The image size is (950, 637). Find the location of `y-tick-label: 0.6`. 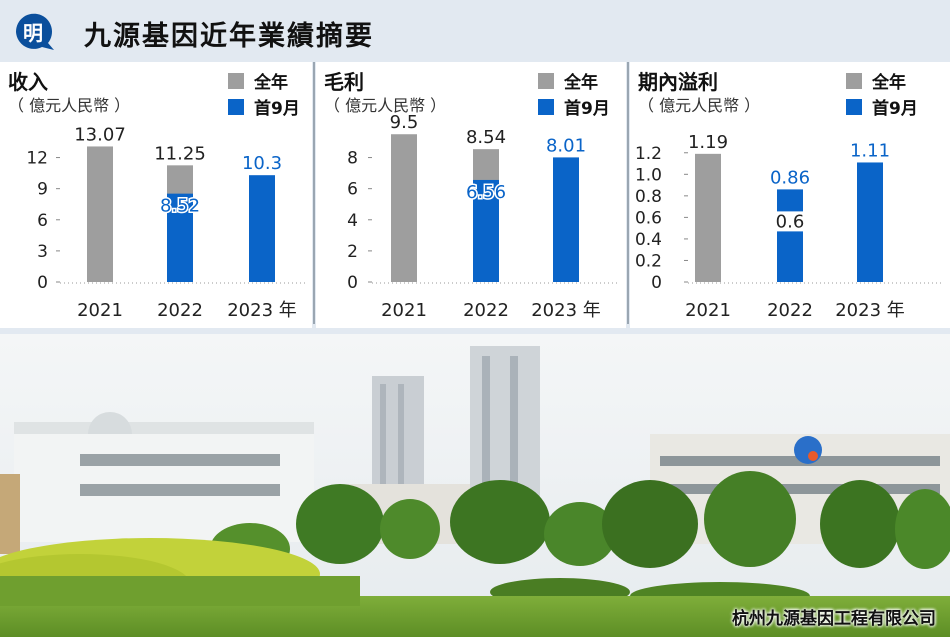

y-tick-label: 0.6 is located at coordinates (648, 218).